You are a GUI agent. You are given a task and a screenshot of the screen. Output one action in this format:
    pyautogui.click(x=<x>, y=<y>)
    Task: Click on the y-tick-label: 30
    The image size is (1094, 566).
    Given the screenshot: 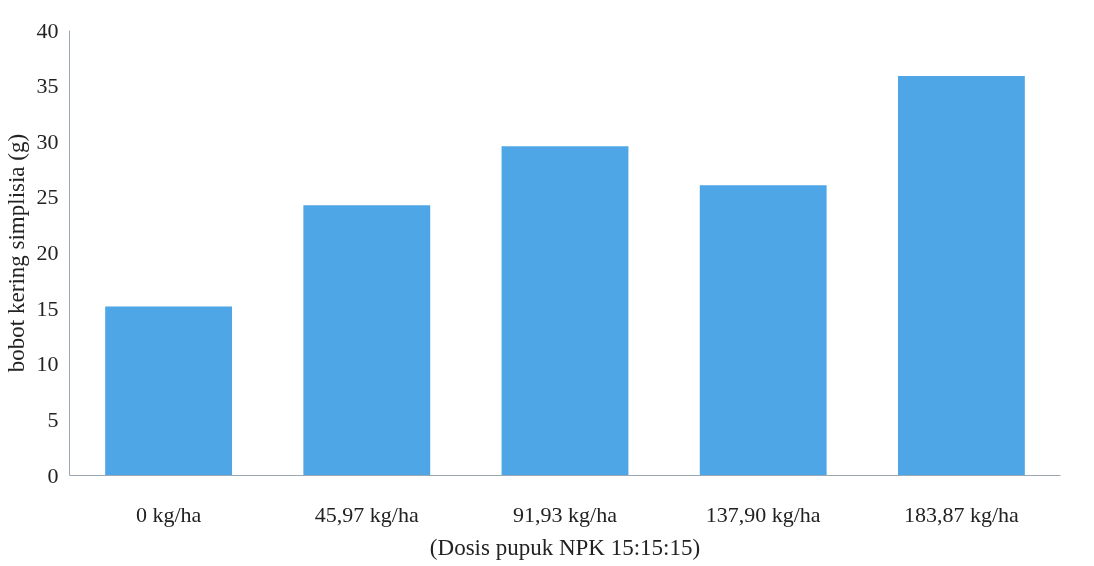 What is the action you would take?
    pyautogui.click(x=47, y=141)
    